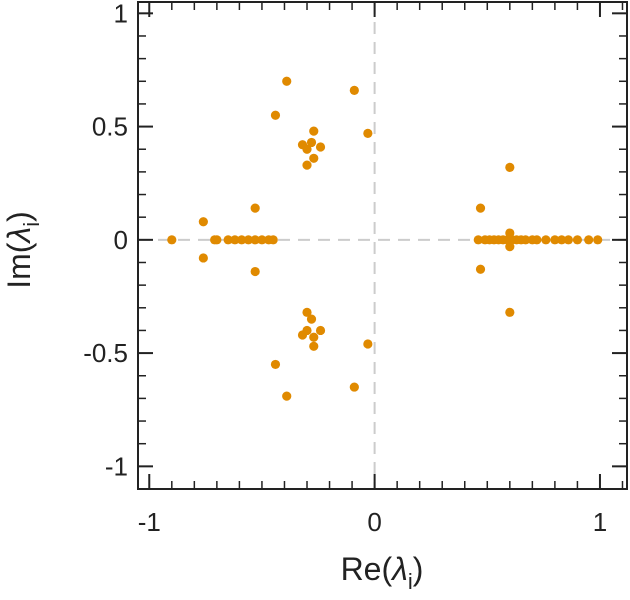  What do you see at coordinates (600, 522) in the screenshot?
I see `x-tick-label: 1` at bounding box center [600, 522].